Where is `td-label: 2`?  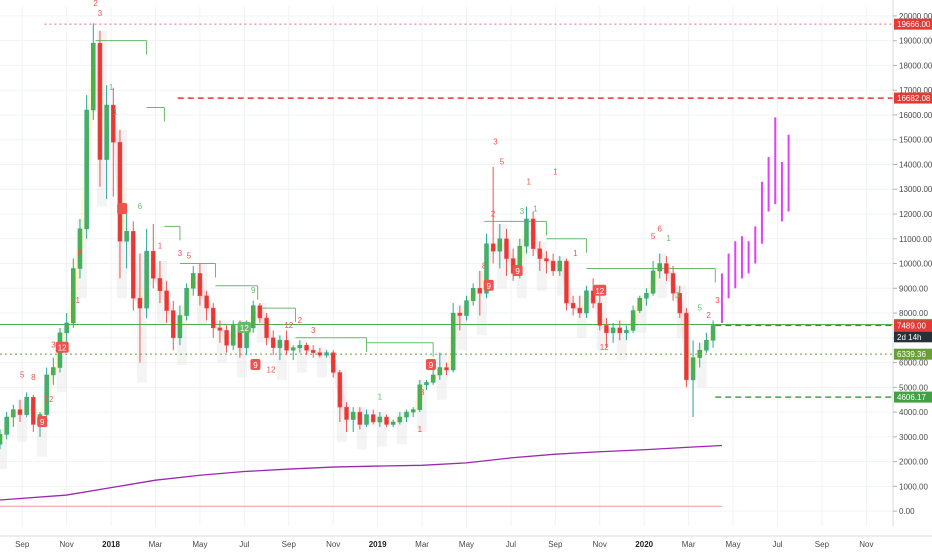
td-label: 2 is located at coordinates (493, 213).